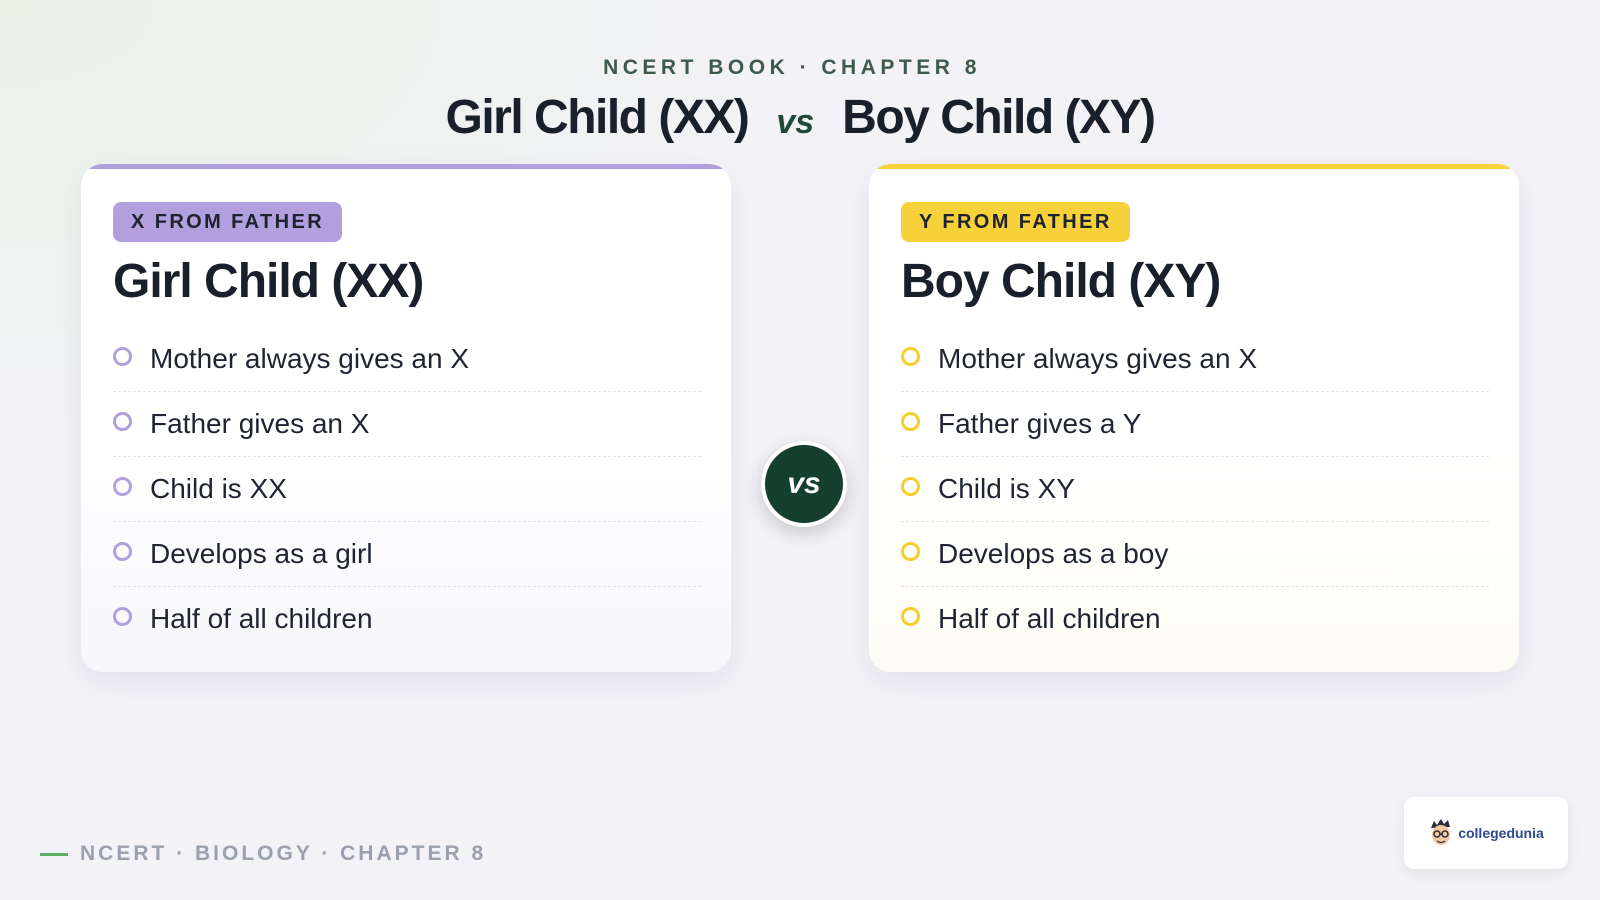 The width and height of the screenshot is (1600, 900). Describe the element at coordinates (597, 117) in the screenshot. I see `title-girl: Girl Child (XX)` at that location.